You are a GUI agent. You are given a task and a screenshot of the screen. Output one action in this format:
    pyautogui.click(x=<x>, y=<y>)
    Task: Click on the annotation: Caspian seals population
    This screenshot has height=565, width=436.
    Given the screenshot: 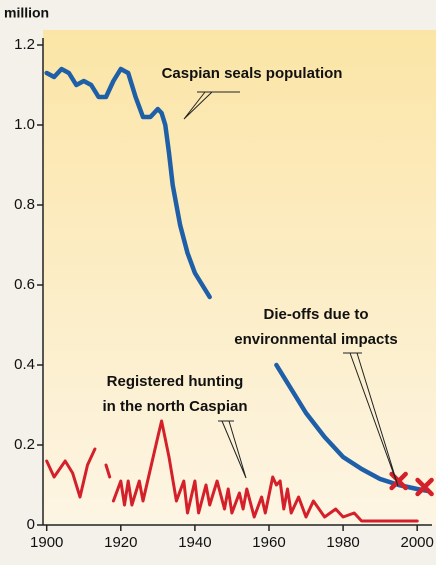 What is the action you would take?
    pyautogui.click(x=252, y=73)
    